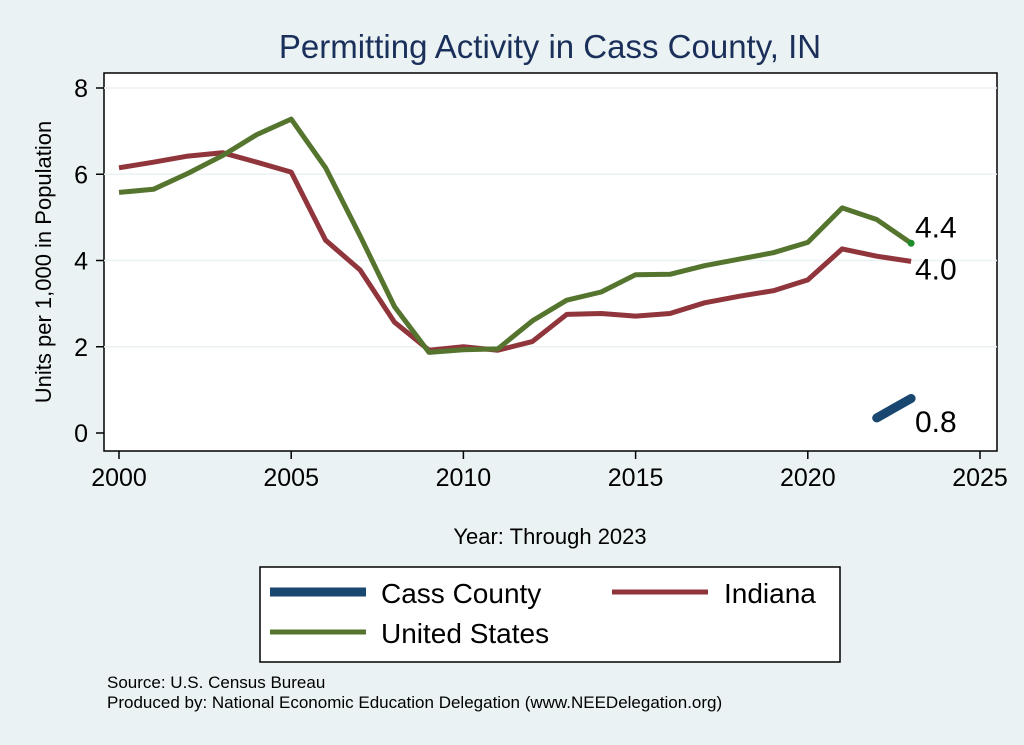 The height and width of the screenshot is (745, 1024). Describe the element at coordinates (980, 478) in the screenshot. I see `x-tick-label-2025: 2025` at that location.